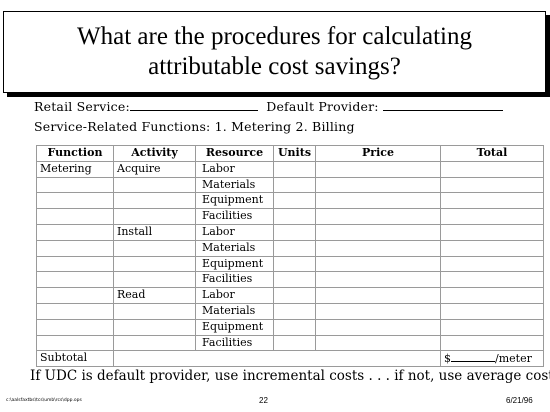 The width and height of the screenshot is (550, 412). What do you see at coordinates (277, 359) in the screenshot?
I see `subtotal-spacer` at bounding box center [277, 359].